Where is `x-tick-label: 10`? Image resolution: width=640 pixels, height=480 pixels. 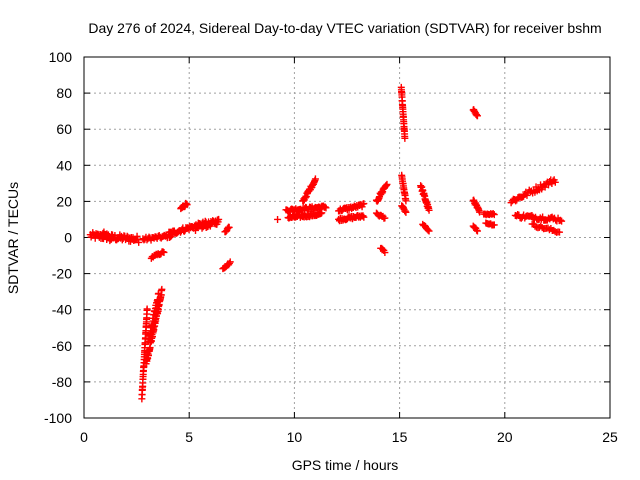 x-tick-label: 10 is located at coordinates (295, 437).